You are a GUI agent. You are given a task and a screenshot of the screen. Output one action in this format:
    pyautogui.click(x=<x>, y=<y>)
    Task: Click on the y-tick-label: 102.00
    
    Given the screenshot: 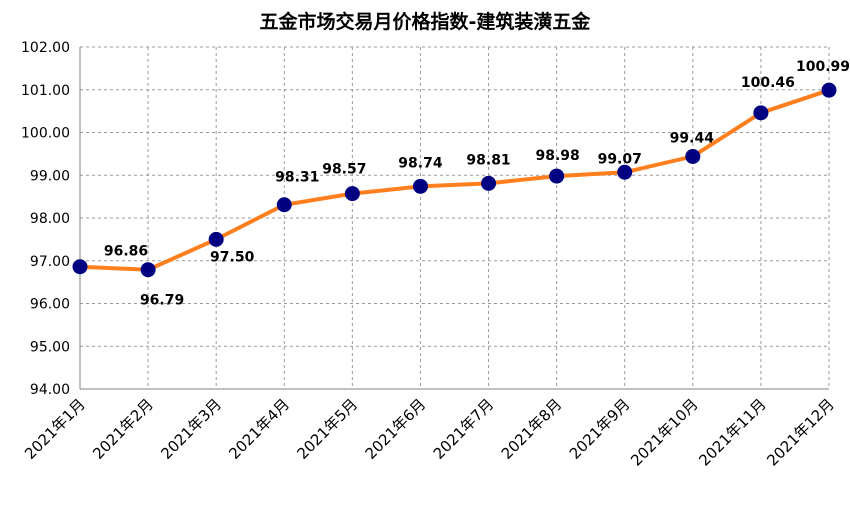 What is the action you would take?
    pyautogui.click(x=45, y=48)
    